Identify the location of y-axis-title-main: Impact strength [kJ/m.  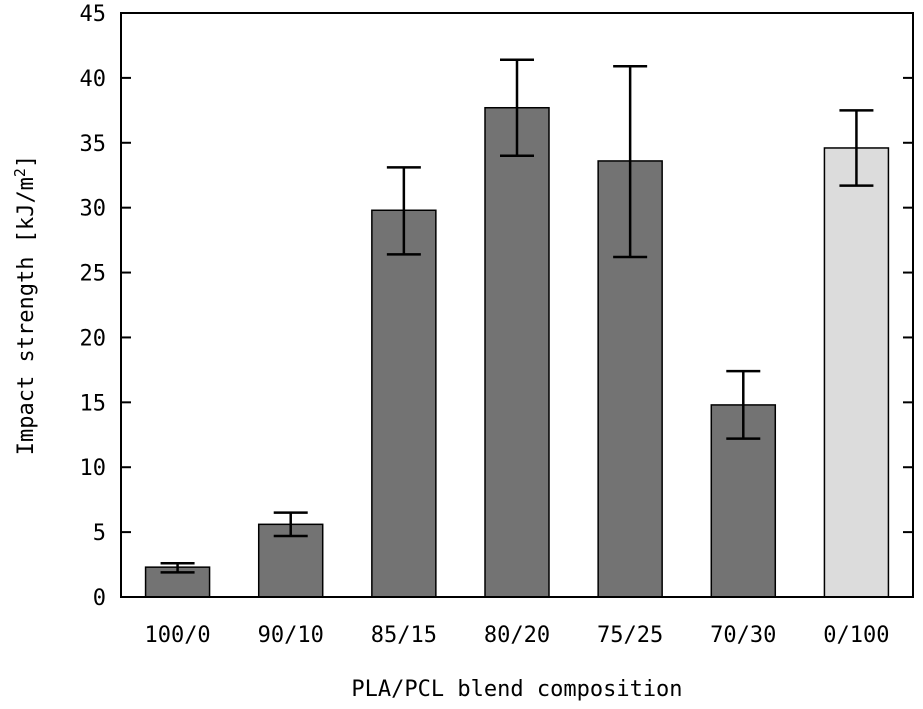
(26, 316).